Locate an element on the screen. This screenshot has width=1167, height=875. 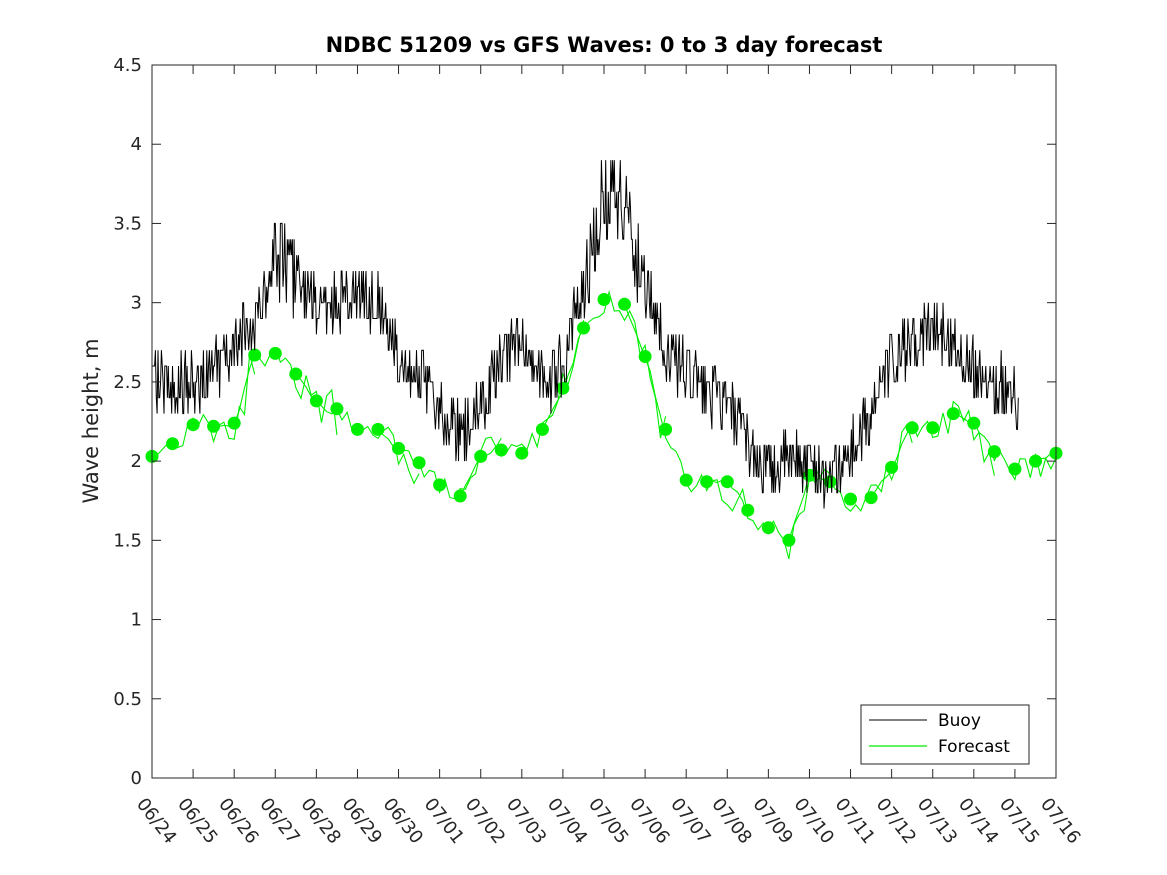
legend-label-buoy: Buoy is located at coordinates (959, 721).